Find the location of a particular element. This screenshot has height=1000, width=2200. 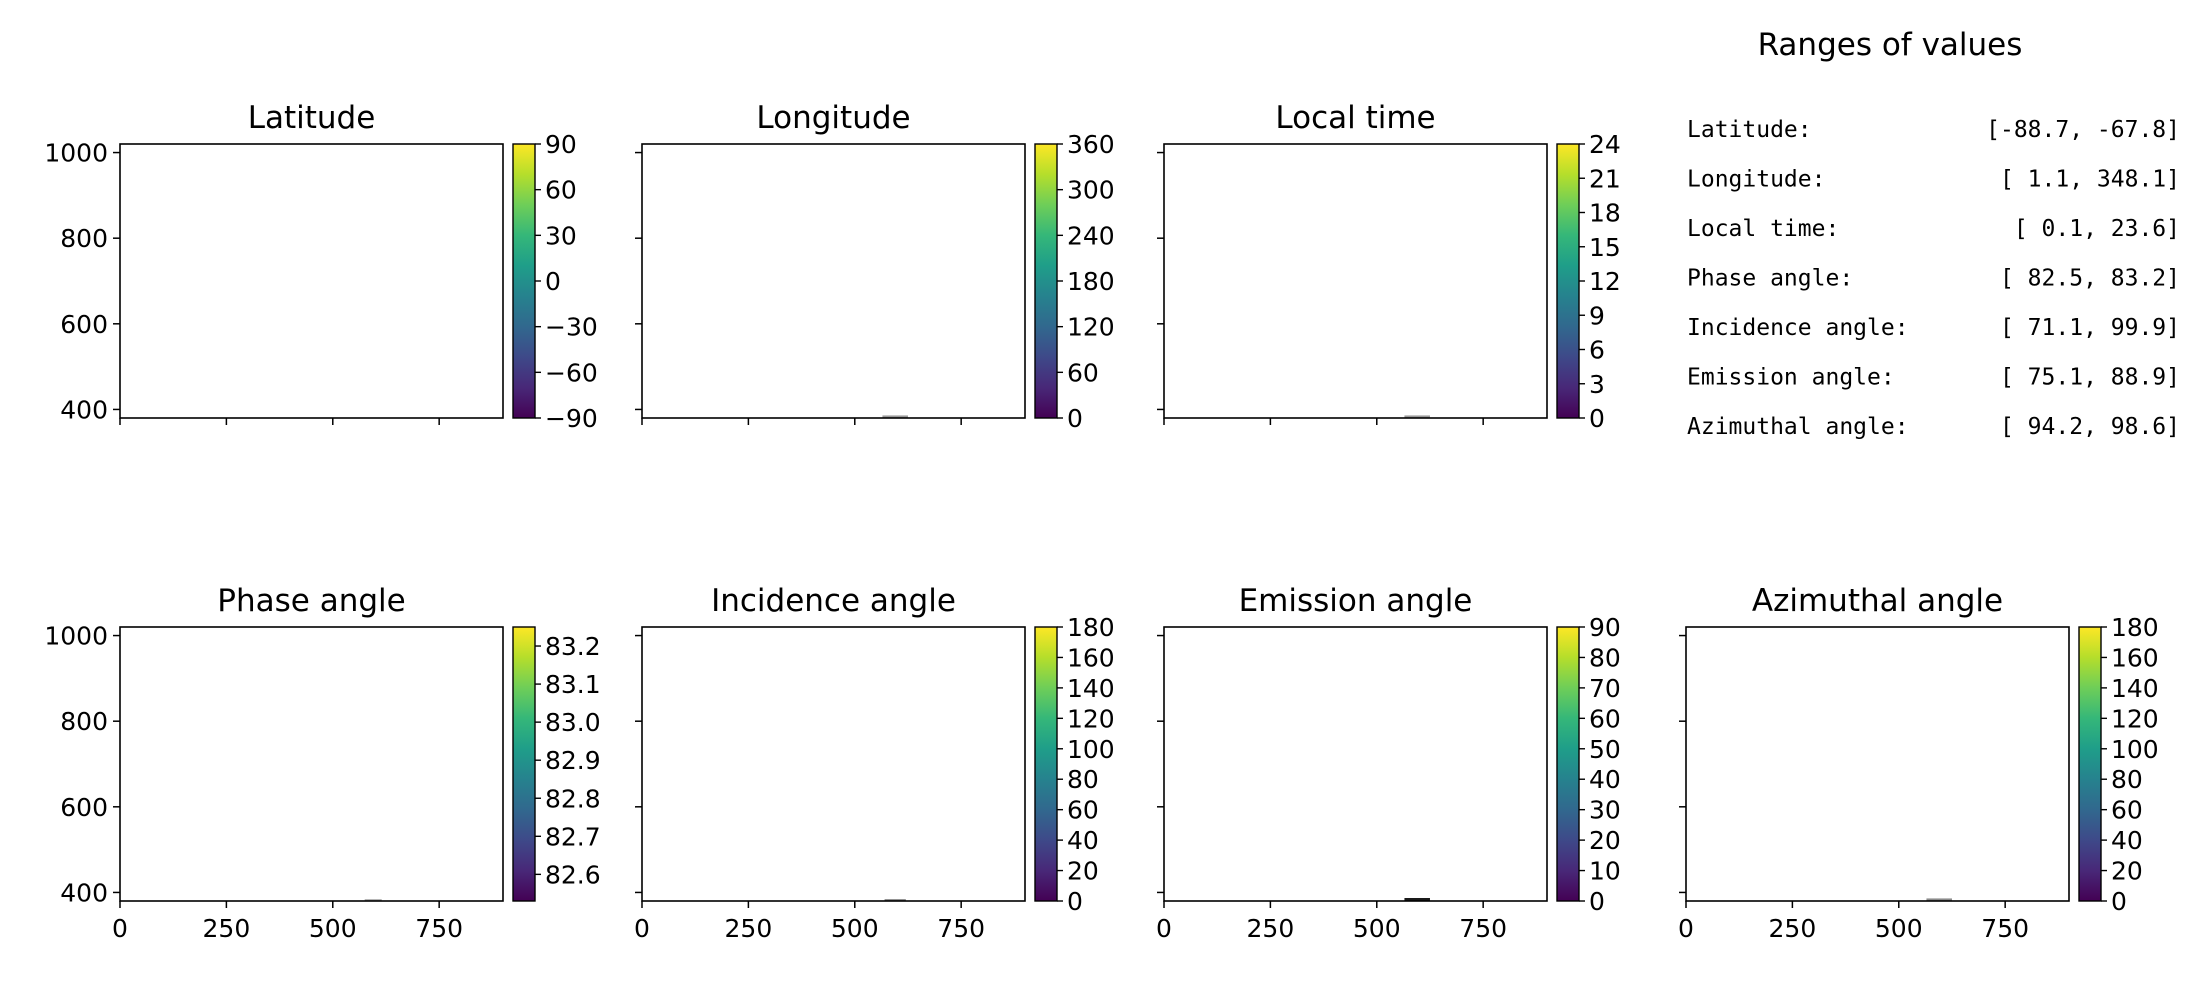

subplot-title: Incidence angle is located at coordinates (833, 601).